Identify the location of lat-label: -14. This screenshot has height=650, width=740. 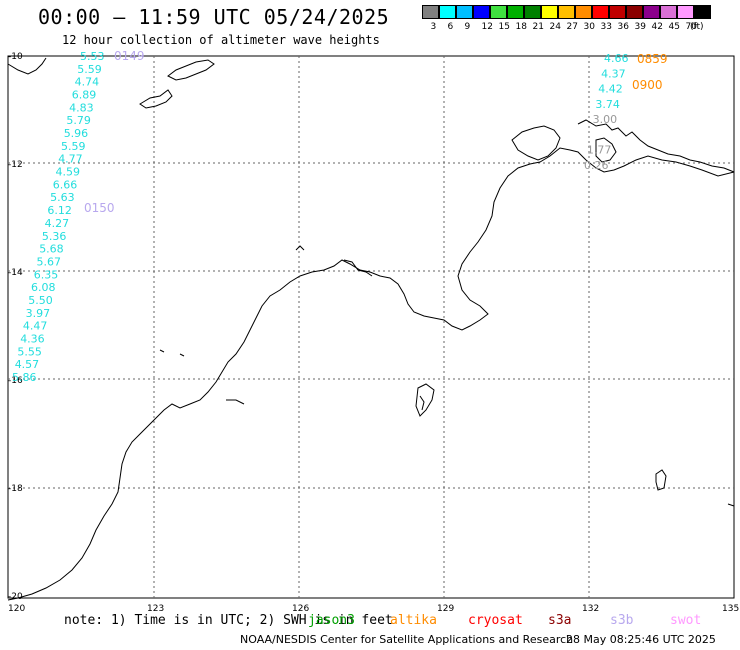
(15, 273).